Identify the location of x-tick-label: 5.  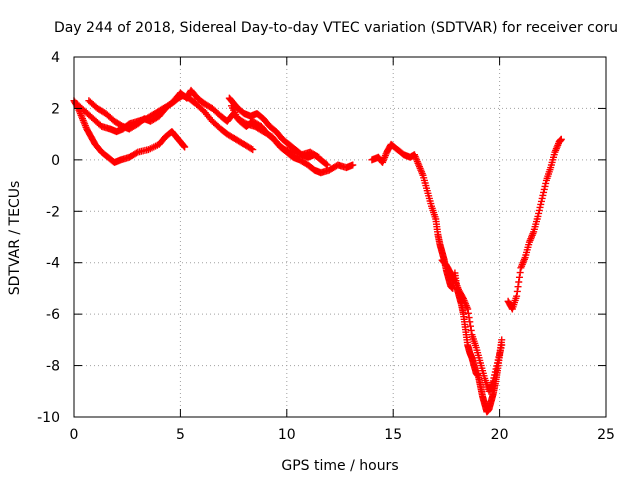
(180, 435).